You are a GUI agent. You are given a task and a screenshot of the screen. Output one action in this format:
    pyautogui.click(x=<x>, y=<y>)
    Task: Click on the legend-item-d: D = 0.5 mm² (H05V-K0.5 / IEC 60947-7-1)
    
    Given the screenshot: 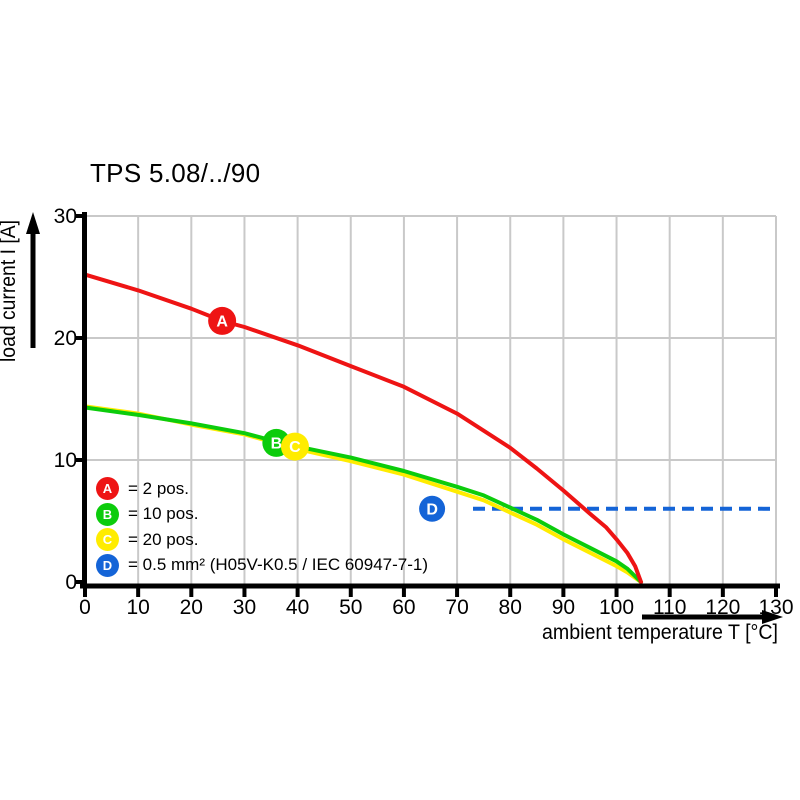 What is the action you would take?
    pyautogui.click(x=262, y=565)
    